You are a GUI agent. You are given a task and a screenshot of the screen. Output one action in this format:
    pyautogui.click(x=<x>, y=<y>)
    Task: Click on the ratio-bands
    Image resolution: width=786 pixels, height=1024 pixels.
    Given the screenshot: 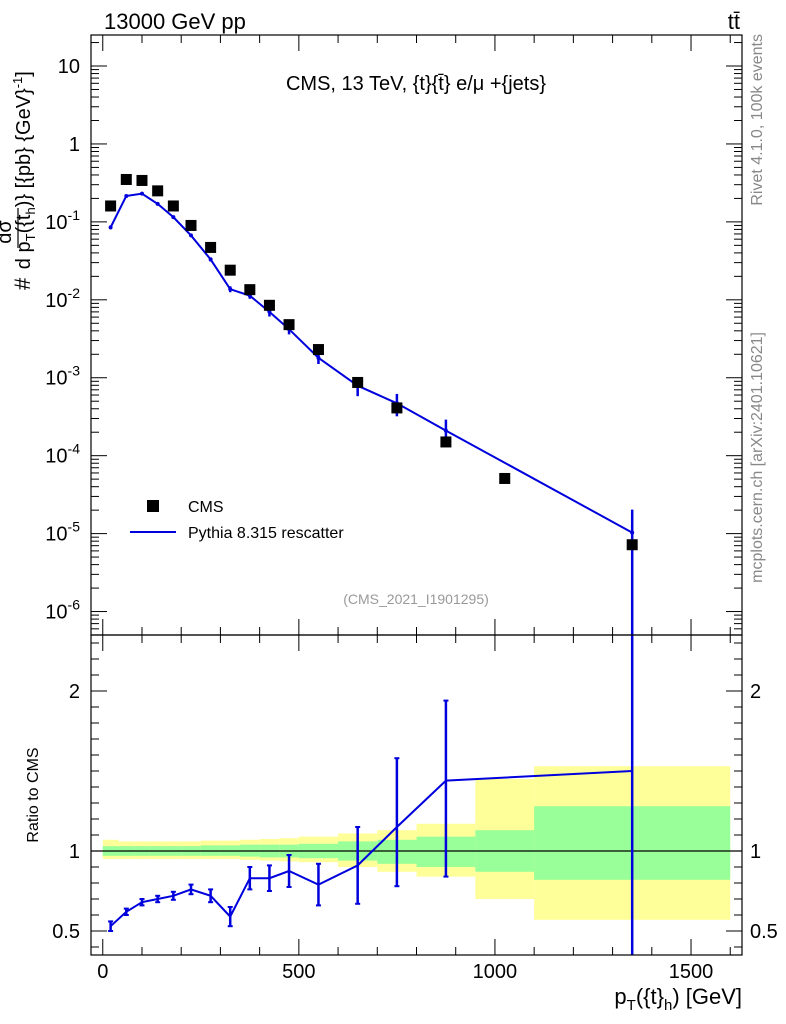 What is the action you would take?
    pyautogui.click(x=416, y=843)
    